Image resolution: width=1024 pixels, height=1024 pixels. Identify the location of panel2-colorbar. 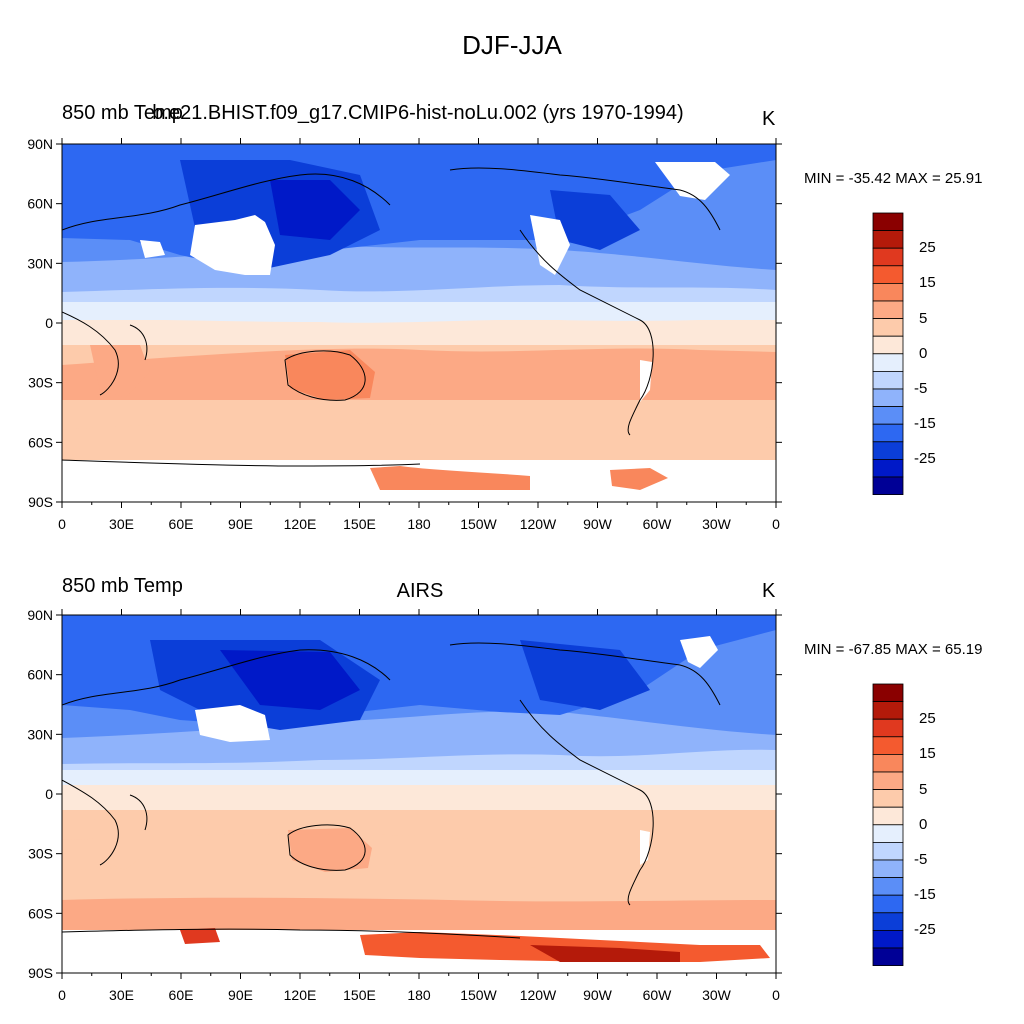
(888, 825).